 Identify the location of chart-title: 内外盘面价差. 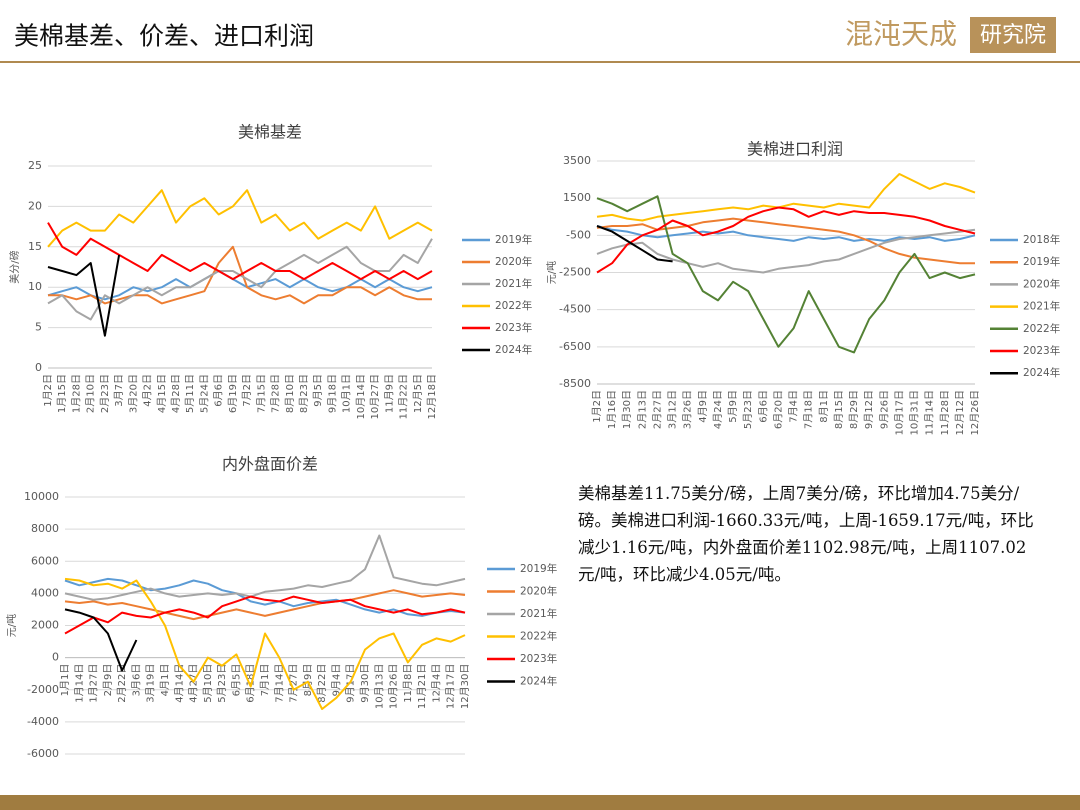
(270, 464).